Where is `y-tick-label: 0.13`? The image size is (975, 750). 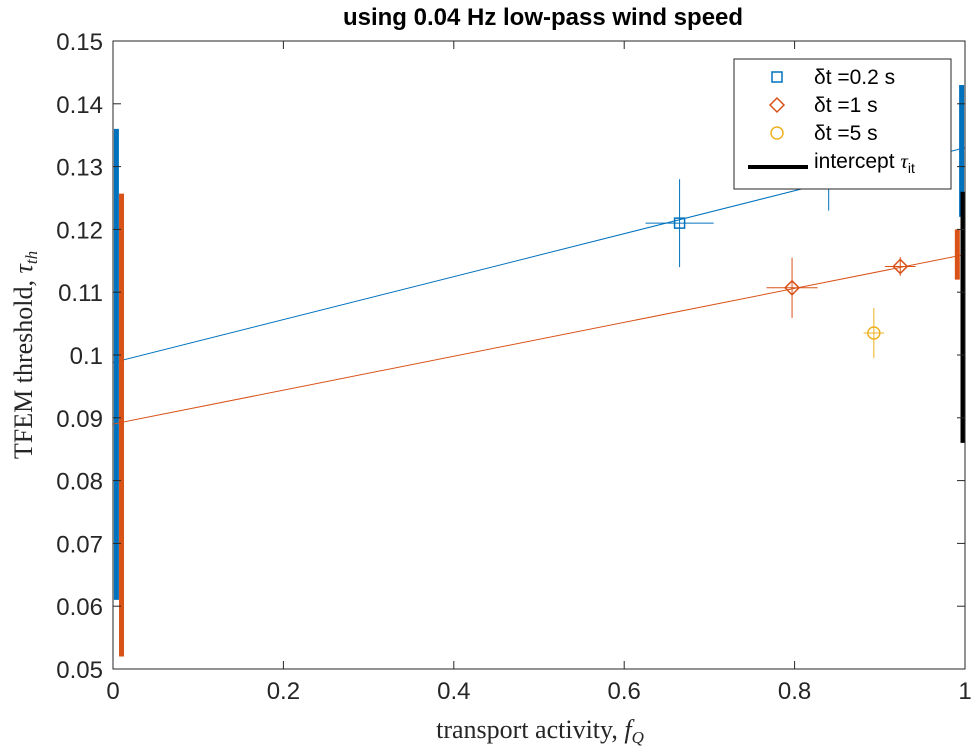 y-tick-label: 0.13 is located at coordinates (79, 168).